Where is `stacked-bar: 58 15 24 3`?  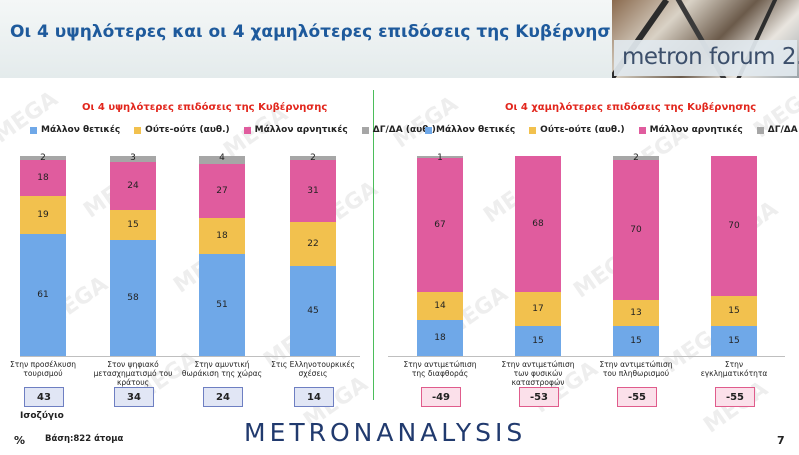 stacked-bar: 58 15 24 3 is located at coordinates (133, 254).